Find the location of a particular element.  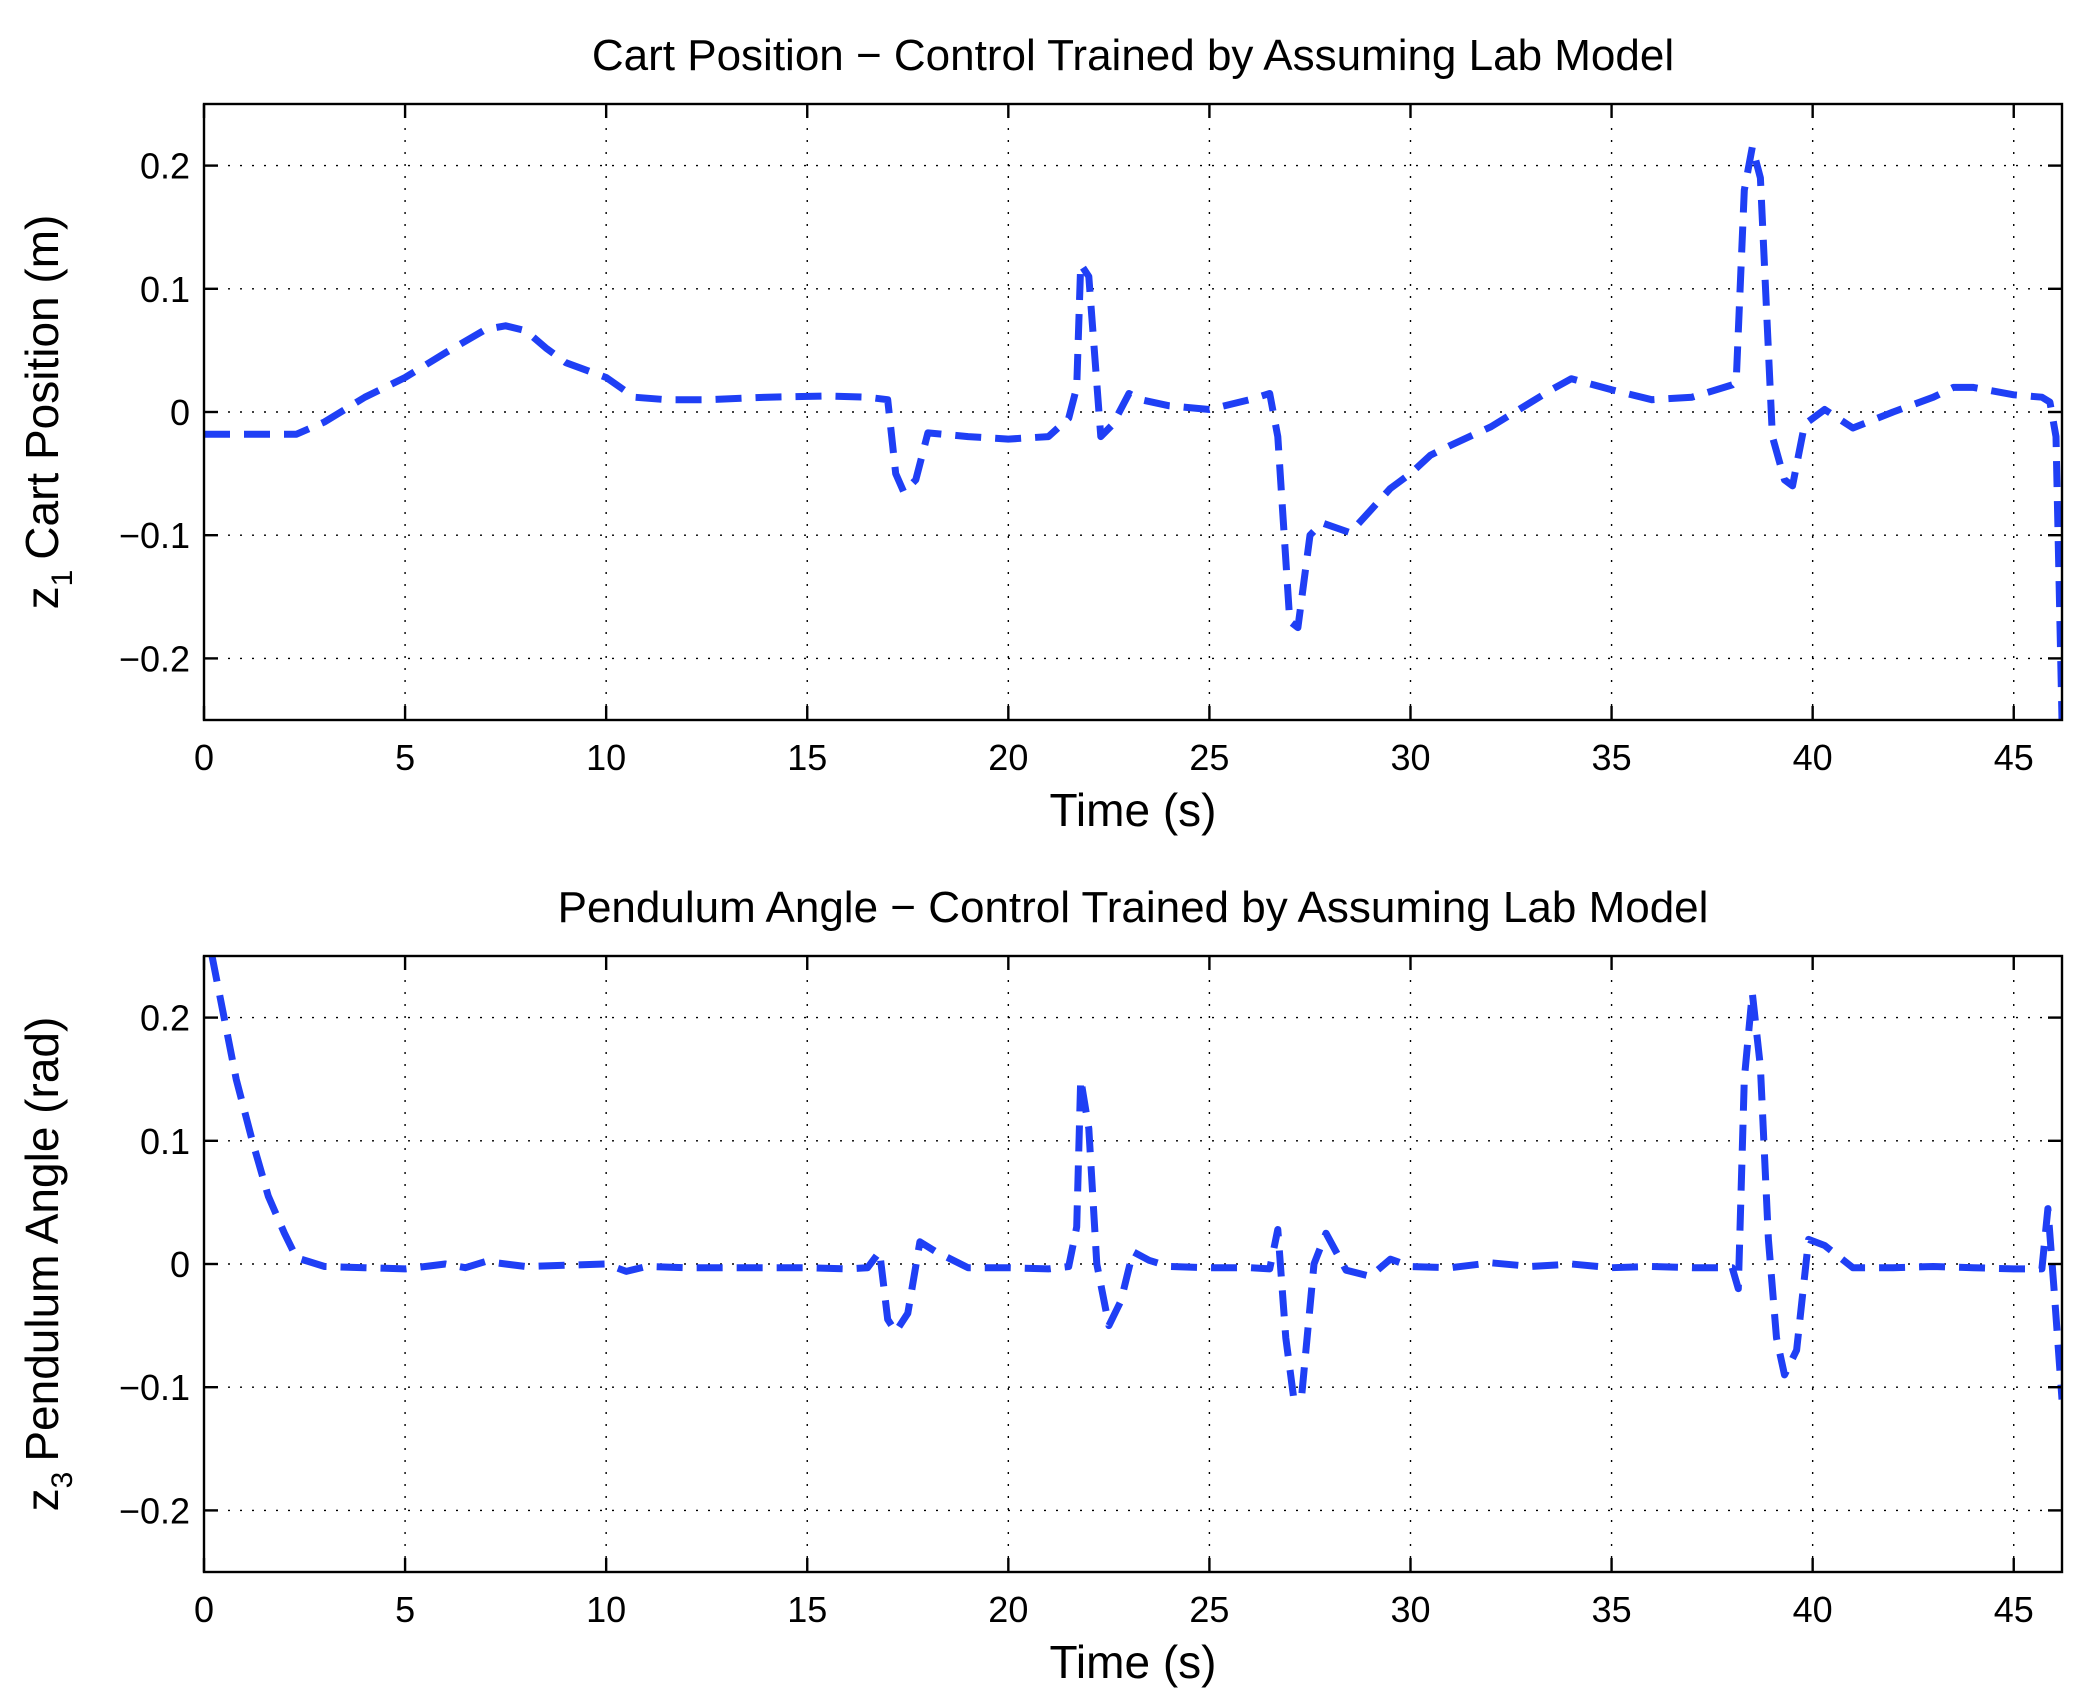

y-axis-label-subscript: 3 is located at coordinates (62, 1480).